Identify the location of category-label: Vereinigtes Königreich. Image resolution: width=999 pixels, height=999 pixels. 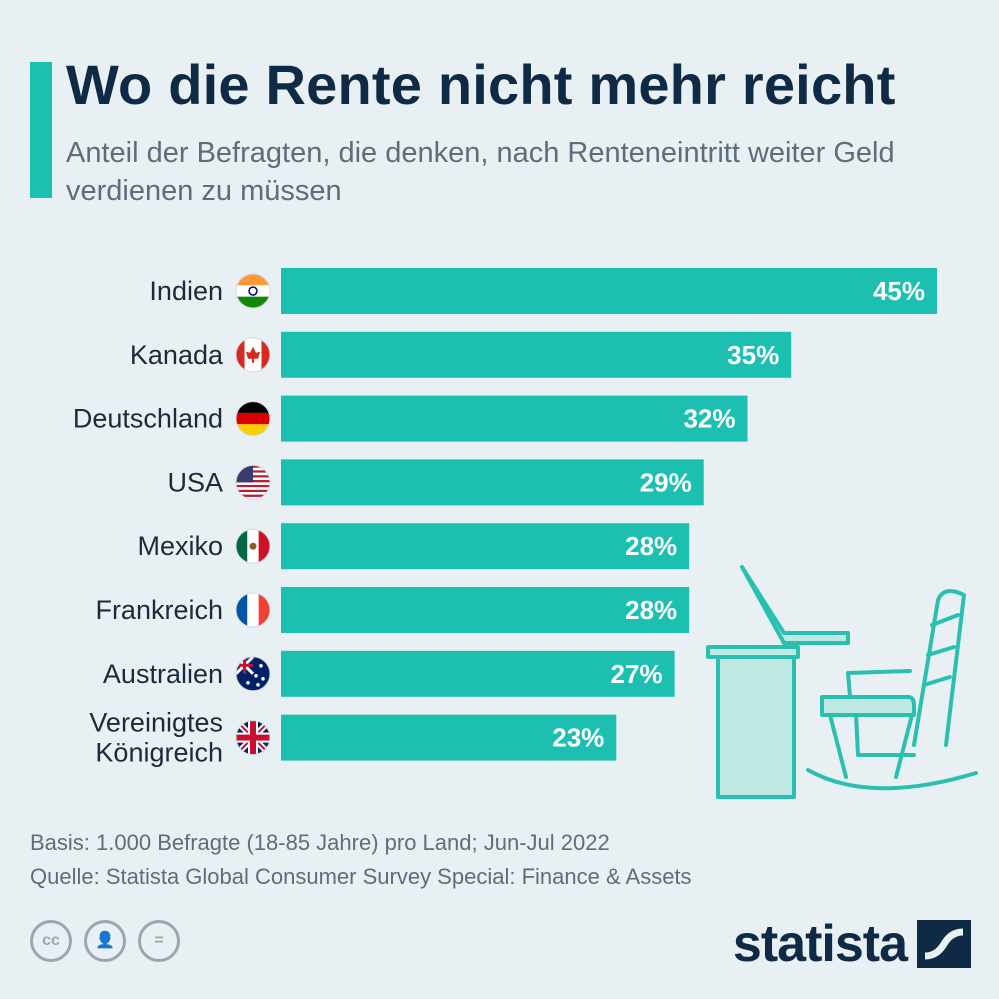
(156, 738).